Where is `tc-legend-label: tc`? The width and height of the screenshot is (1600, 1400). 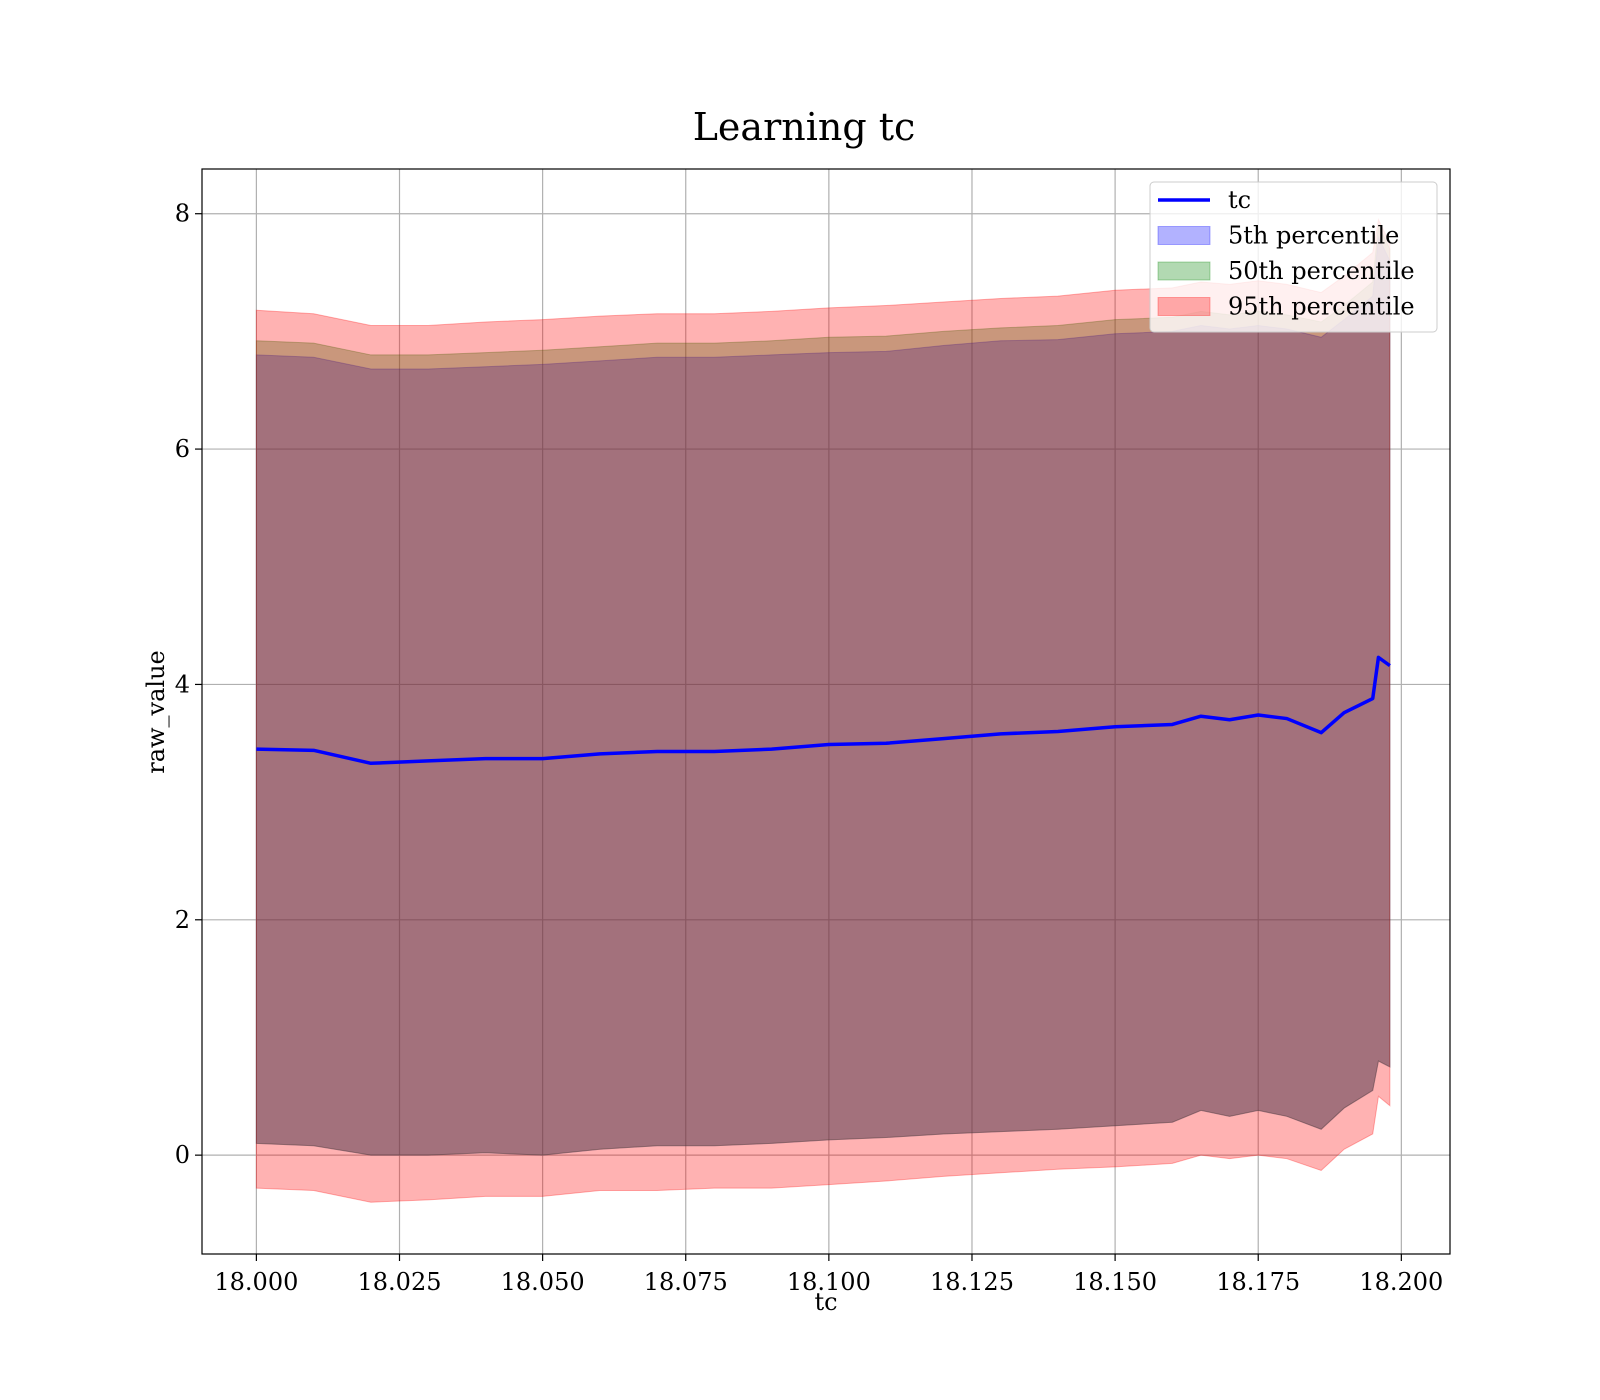 tc-legend-label: tc is located at coordinates (1239, 200).